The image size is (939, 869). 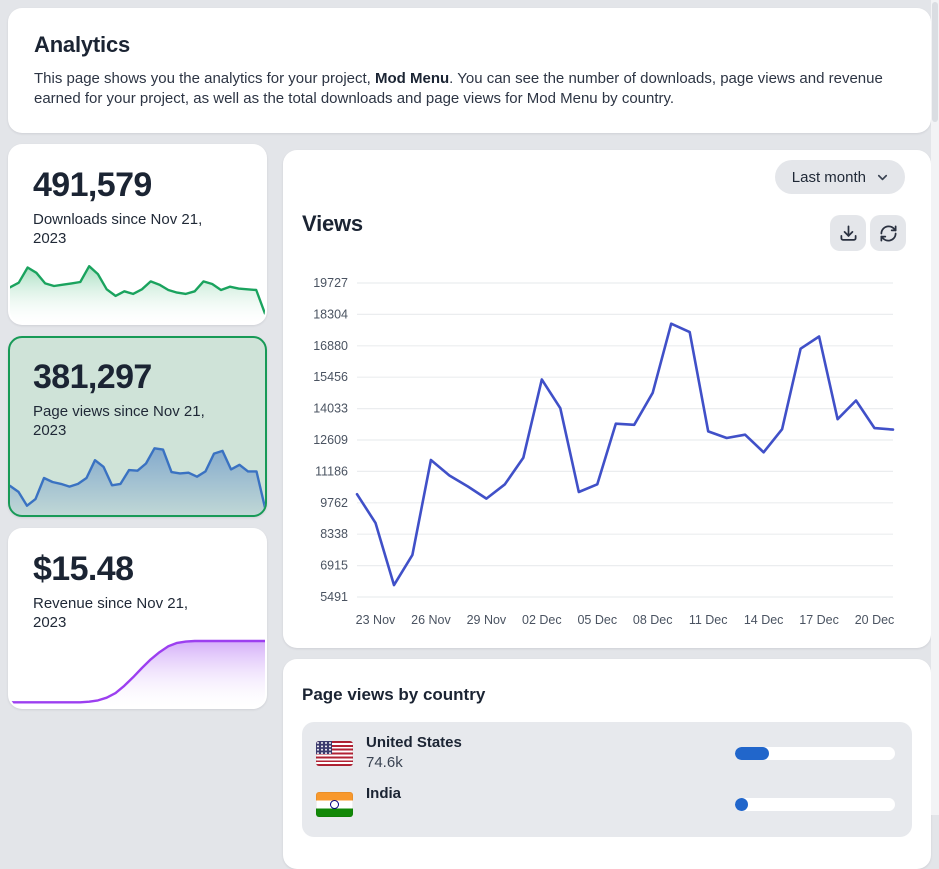 I want to click on stat-card-downloads: 491,579 Downloads since Nov 21, 2023, so click(x=137, y=234).